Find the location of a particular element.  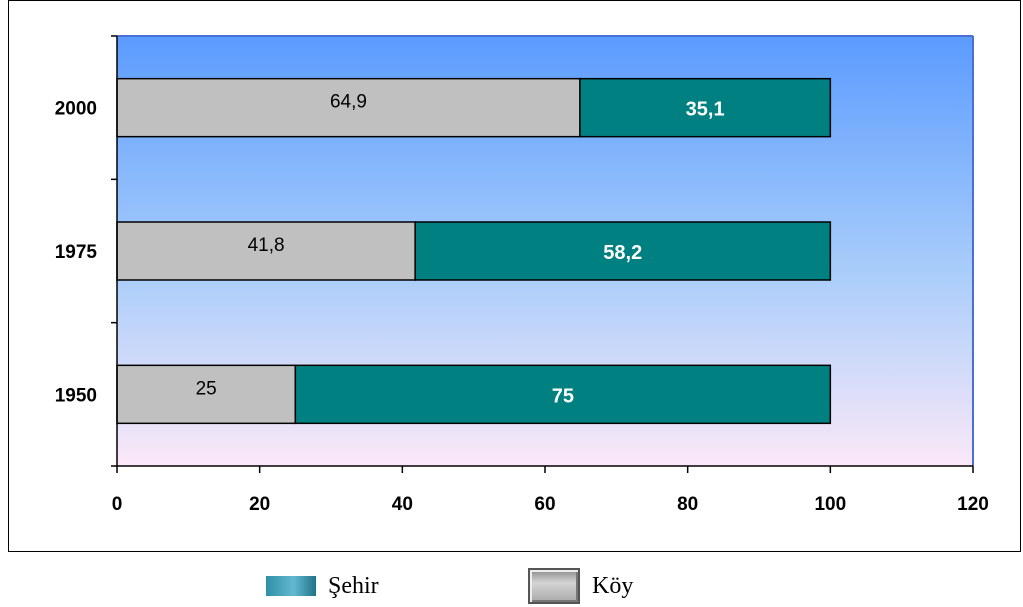

x-tick-label-80: 80 is located at coordinates (687, 504).